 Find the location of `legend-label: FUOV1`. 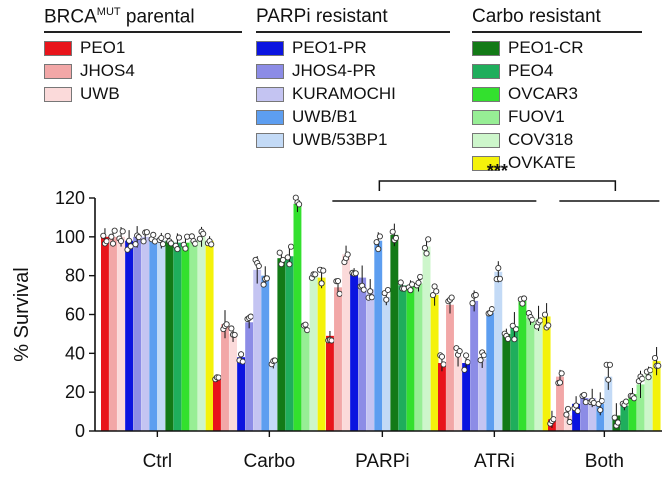

legend-label: FUOV1 is located at coordinates (536, 116).